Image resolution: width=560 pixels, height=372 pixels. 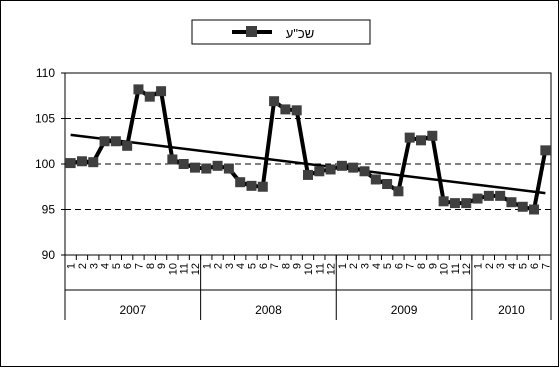 What do you see at coordinates (268, 310) in the screenshot?
I see `x-year-label: 2008` at bounding box center [268, 310].